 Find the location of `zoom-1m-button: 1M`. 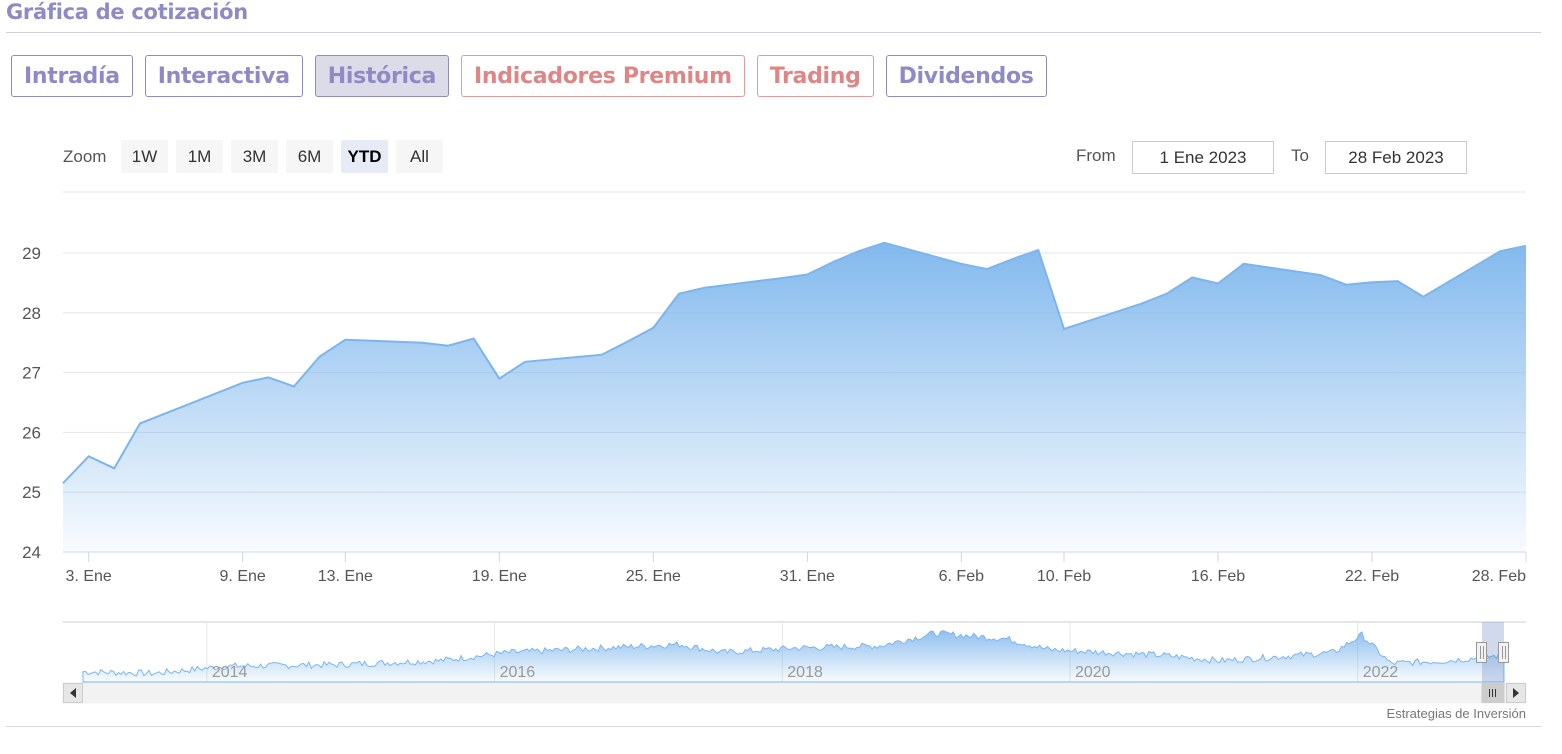

zoom-1m-button: 1M is located at coordinates (199, 156).